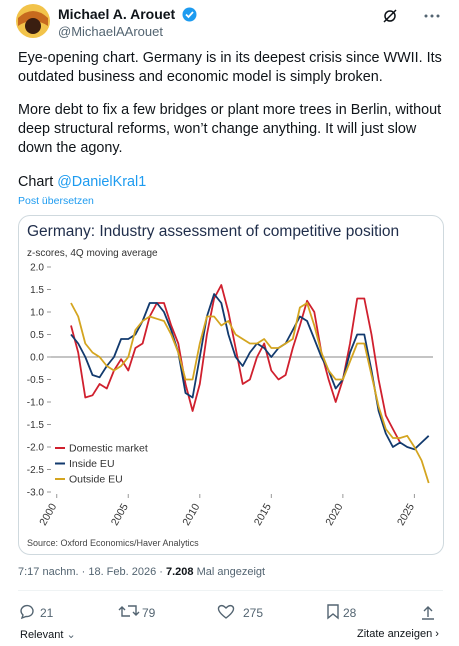 This screenshot has width=459, height=646. I want to click on chart-source: Source: Oxford Economics/Haver Analytics, so click(113, 543).